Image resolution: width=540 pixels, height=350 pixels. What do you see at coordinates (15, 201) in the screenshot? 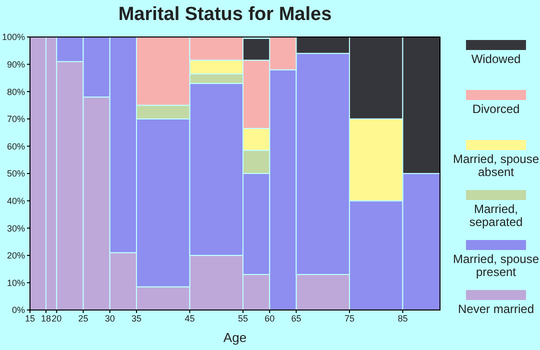
I see `y-tick-label: 40%` at bounding box center [15, 201].